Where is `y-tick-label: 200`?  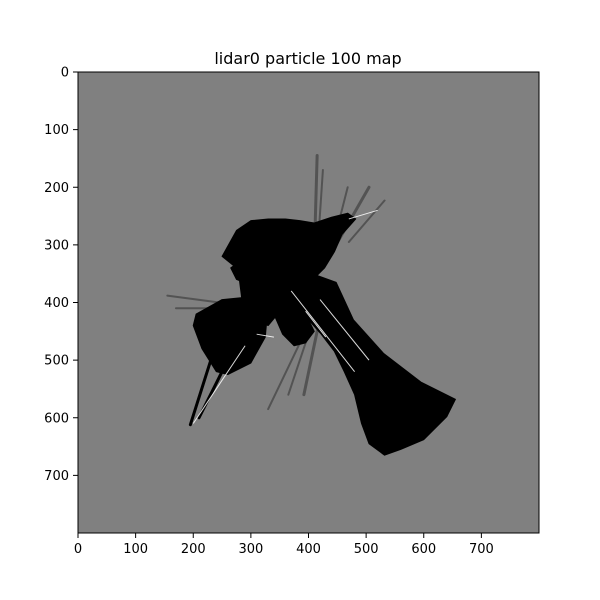 y-tick-label: 200 is located at coordinates (56, 188).